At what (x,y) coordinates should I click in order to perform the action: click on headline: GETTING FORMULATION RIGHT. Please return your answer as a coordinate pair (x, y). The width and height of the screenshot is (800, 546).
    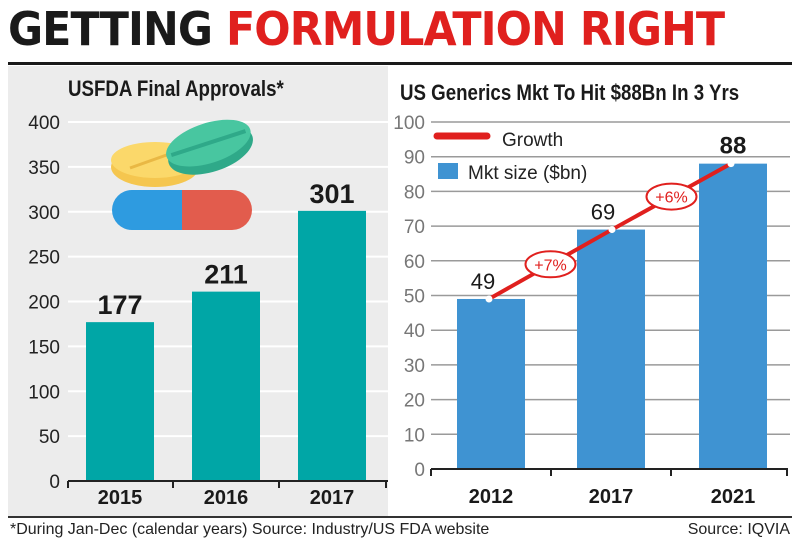
    Looking at the image, I should click on (366, 29).